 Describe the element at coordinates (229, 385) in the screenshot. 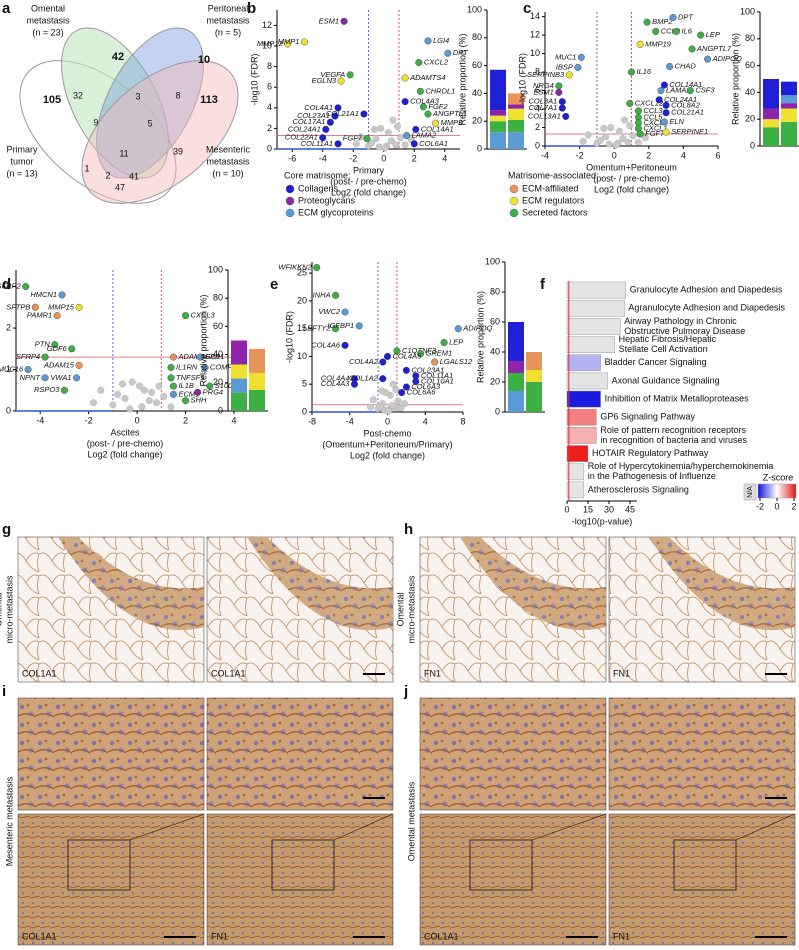

I see `point-label: S100A7` at that location.